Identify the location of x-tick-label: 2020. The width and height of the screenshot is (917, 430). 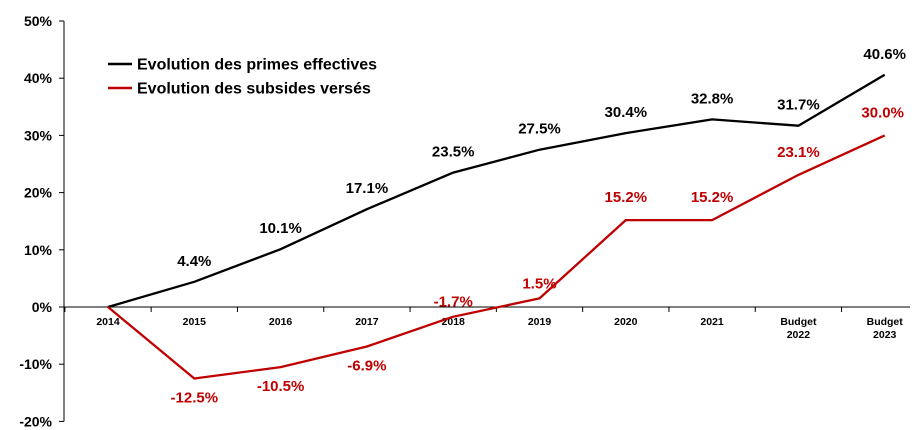
(626, 322).